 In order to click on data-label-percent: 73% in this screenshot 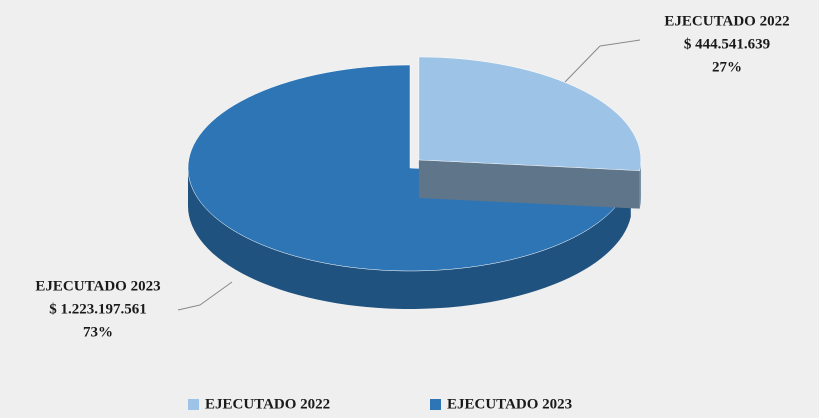, I will do `click(98, 332)`.